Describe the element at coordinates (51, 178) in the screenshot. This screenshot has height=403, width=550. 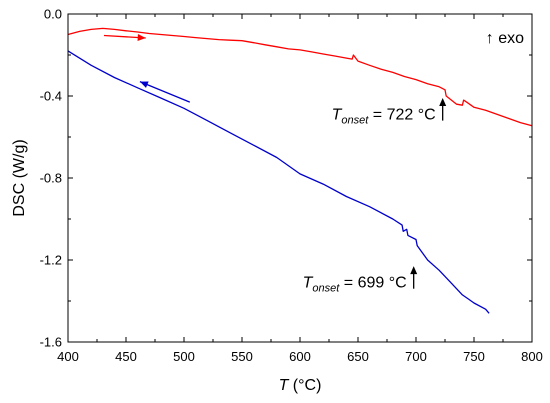
I see `y-tick-label: -0.8` at that location.